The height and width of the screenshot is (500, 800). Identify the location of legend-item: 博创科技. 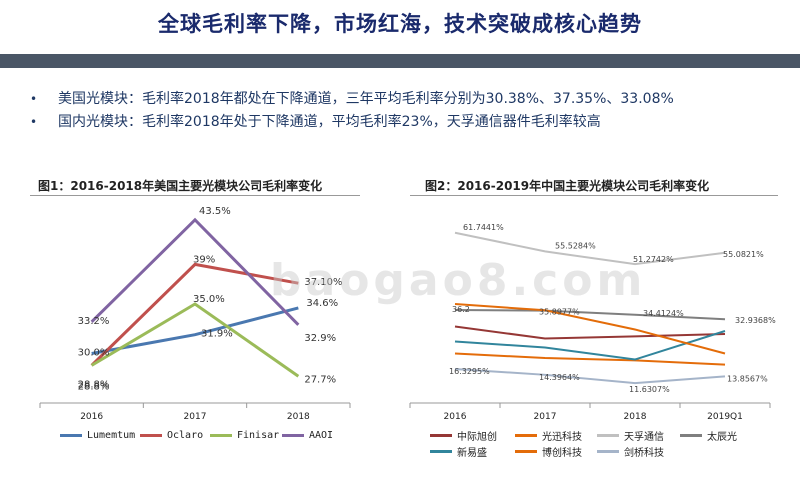
(548, 451).